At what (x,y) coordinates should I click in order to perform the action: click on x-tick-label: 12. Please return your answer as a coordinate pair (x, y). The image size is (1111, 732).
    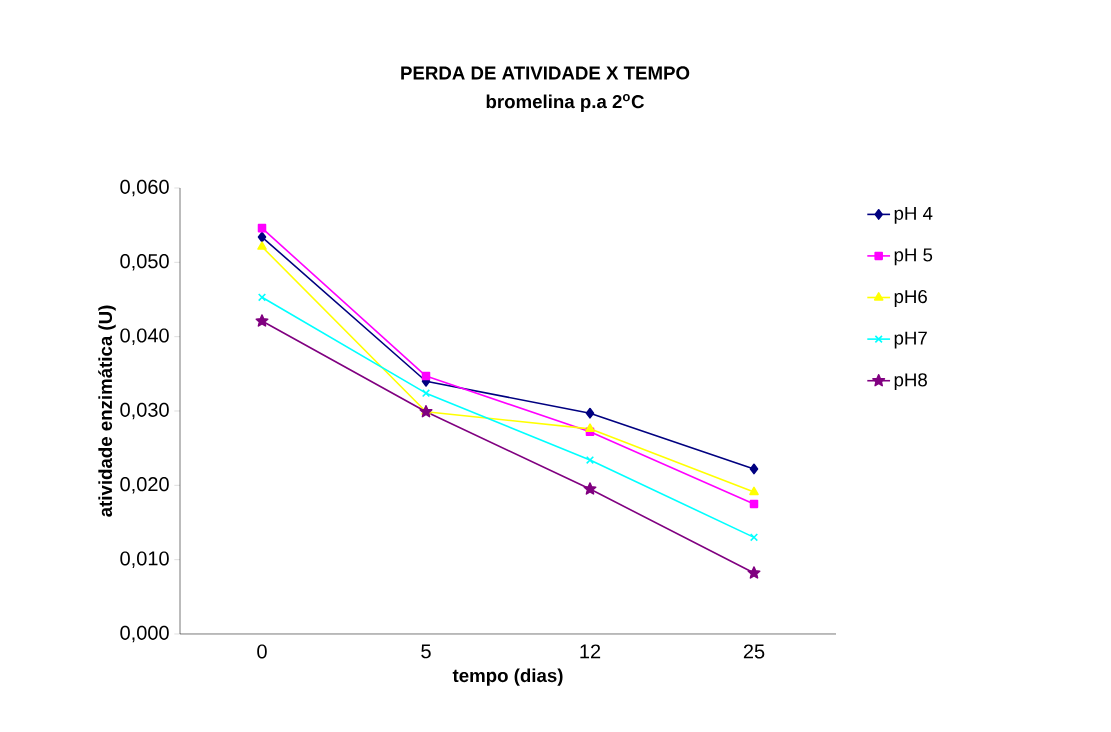
    Looking at the image, I should click on (590, 651).